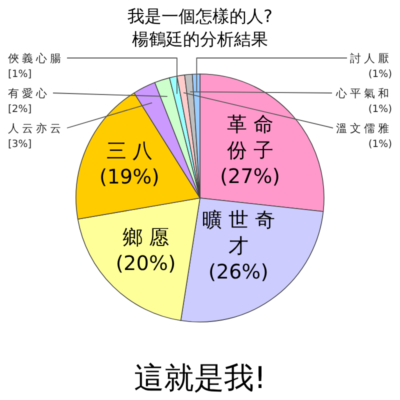  What do you see at coordinates (200, 17) in the screenshot?
I see `title: 我是一個怎樣的人?` at bounding box center [200, 17].